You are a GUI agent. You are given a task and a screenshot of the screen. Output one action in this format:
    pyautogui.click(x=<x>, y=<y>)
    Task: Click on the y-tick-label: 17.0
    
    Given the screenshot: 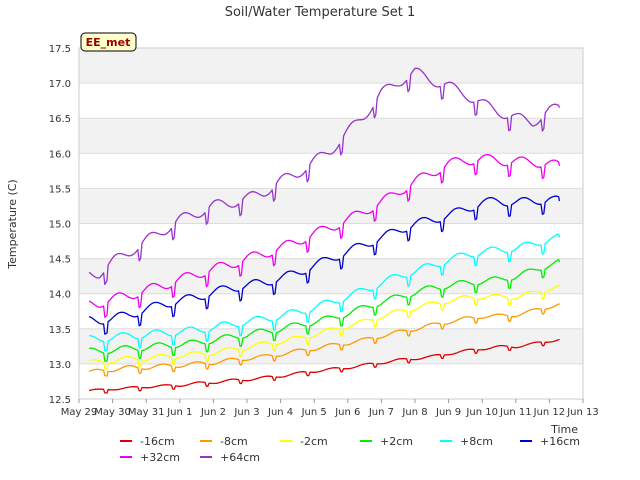 What is the action you would take?
    pyautogui.click(x=60, y=84)
    